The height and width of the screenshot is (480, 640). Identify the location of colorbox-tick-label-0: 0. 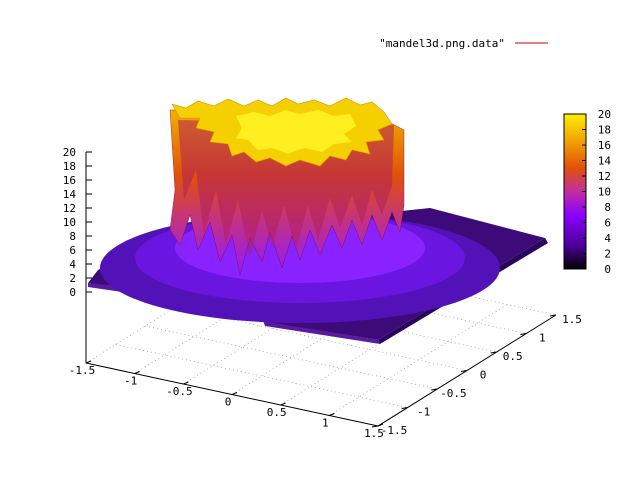
(607, 269).